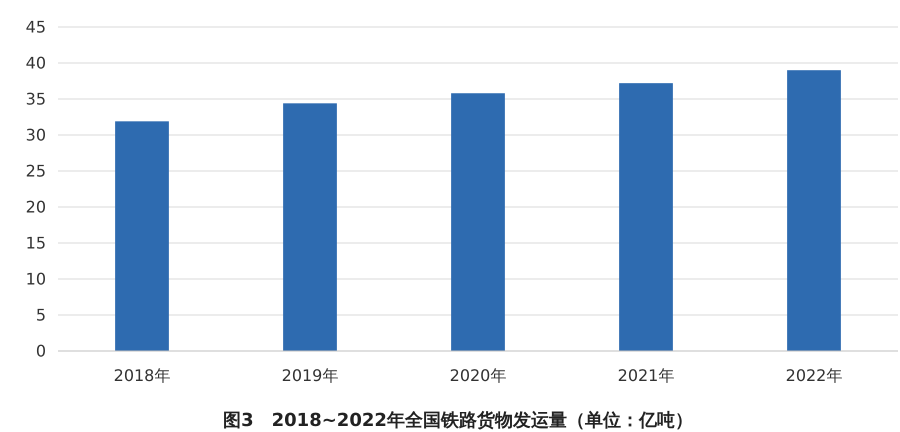 The height and width of the screenshot is (432, 900). Describe the element at coordinates (36, 207) in the screenshot. I see `y-tick-label: 20` at that location.